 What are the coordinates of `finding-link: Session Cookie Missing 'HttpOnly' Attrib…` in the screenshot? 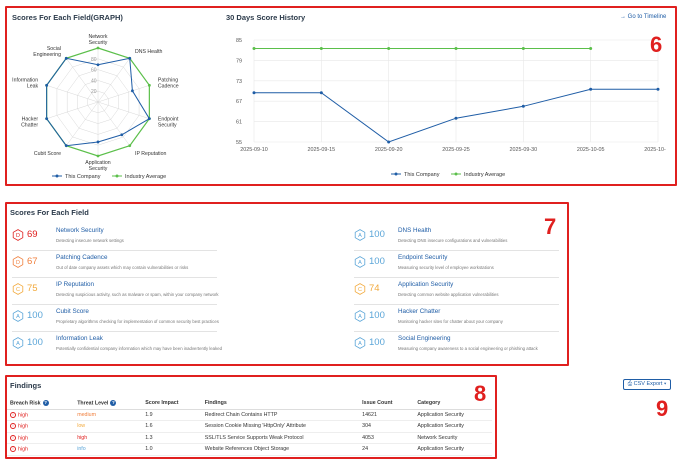 It's located at (279, 426).